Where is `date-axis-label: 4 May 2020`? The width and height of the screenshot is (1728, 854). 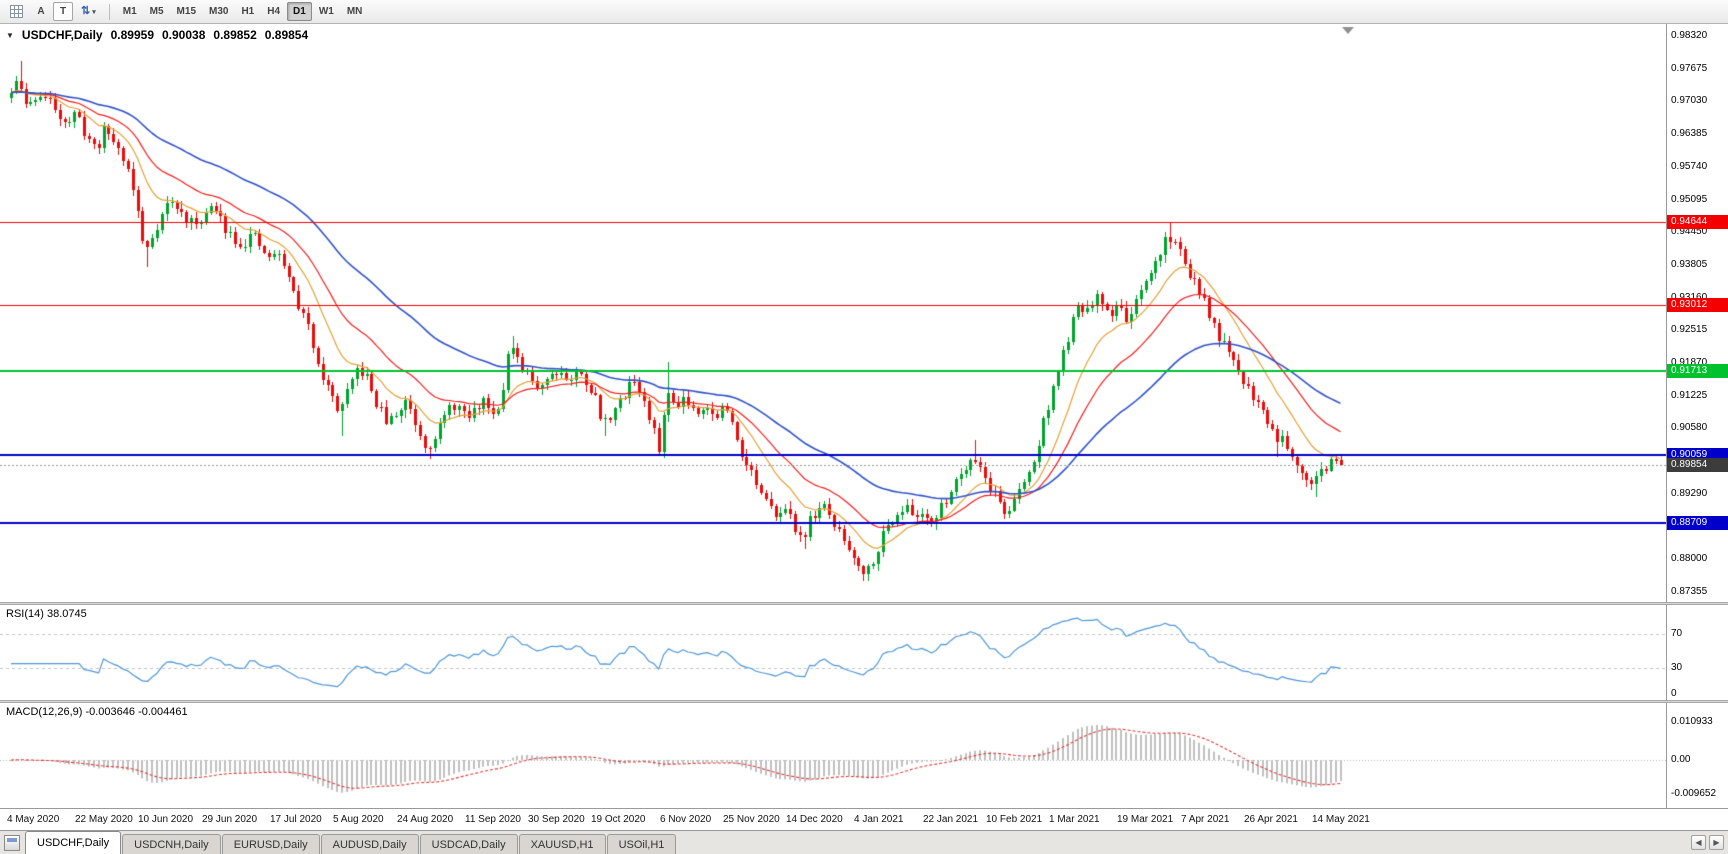
date-axis-label: 4 May 2020 is located at coordinates (33, 819).